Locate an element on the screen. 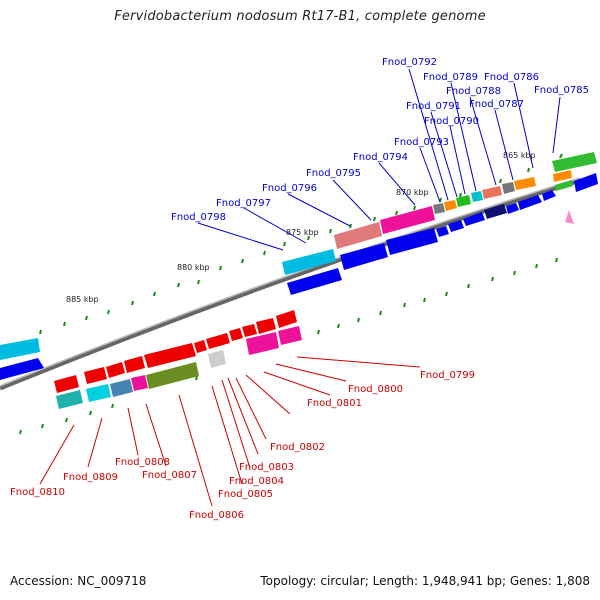 The image size is (600, 600). gene-block-cyan2 is located at coordinates (309, 262).